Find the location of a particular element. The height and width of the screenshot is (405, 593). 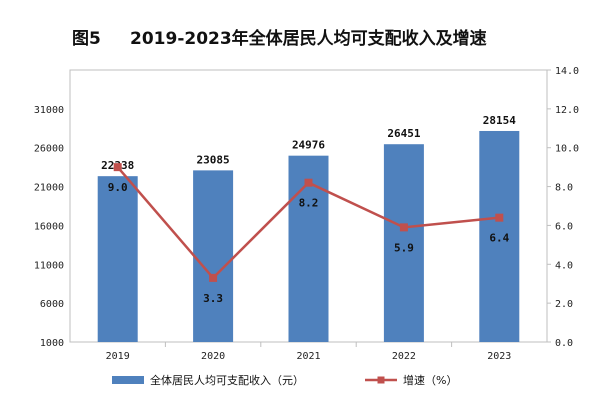

line-value-label: 6.4 is located at coordinates (499, 238).